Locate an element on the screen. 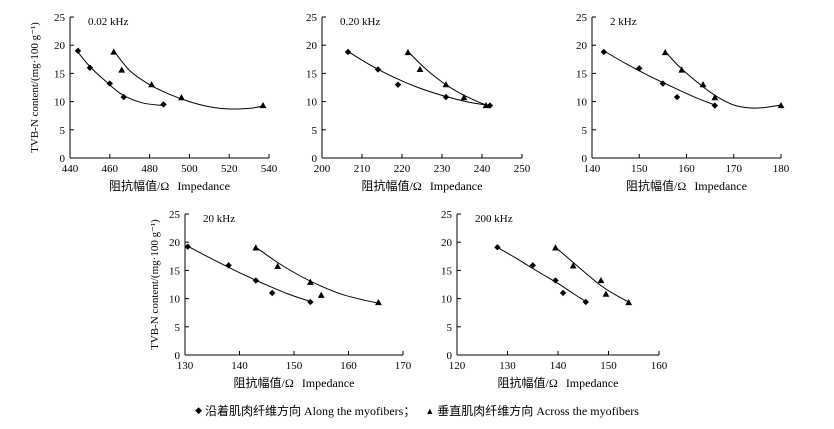  x-tick-label: 210 is located at coordinates (362, 169).